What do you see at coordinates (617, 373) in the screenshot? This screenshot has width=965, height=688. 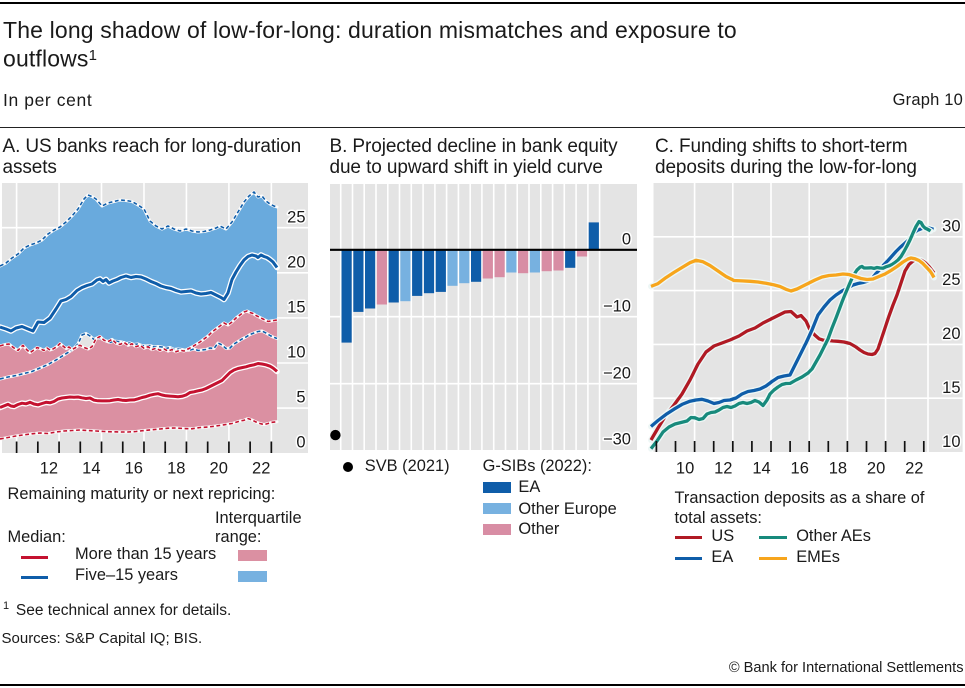 I see `svg-text: −20` at bounding box center [617, 373].